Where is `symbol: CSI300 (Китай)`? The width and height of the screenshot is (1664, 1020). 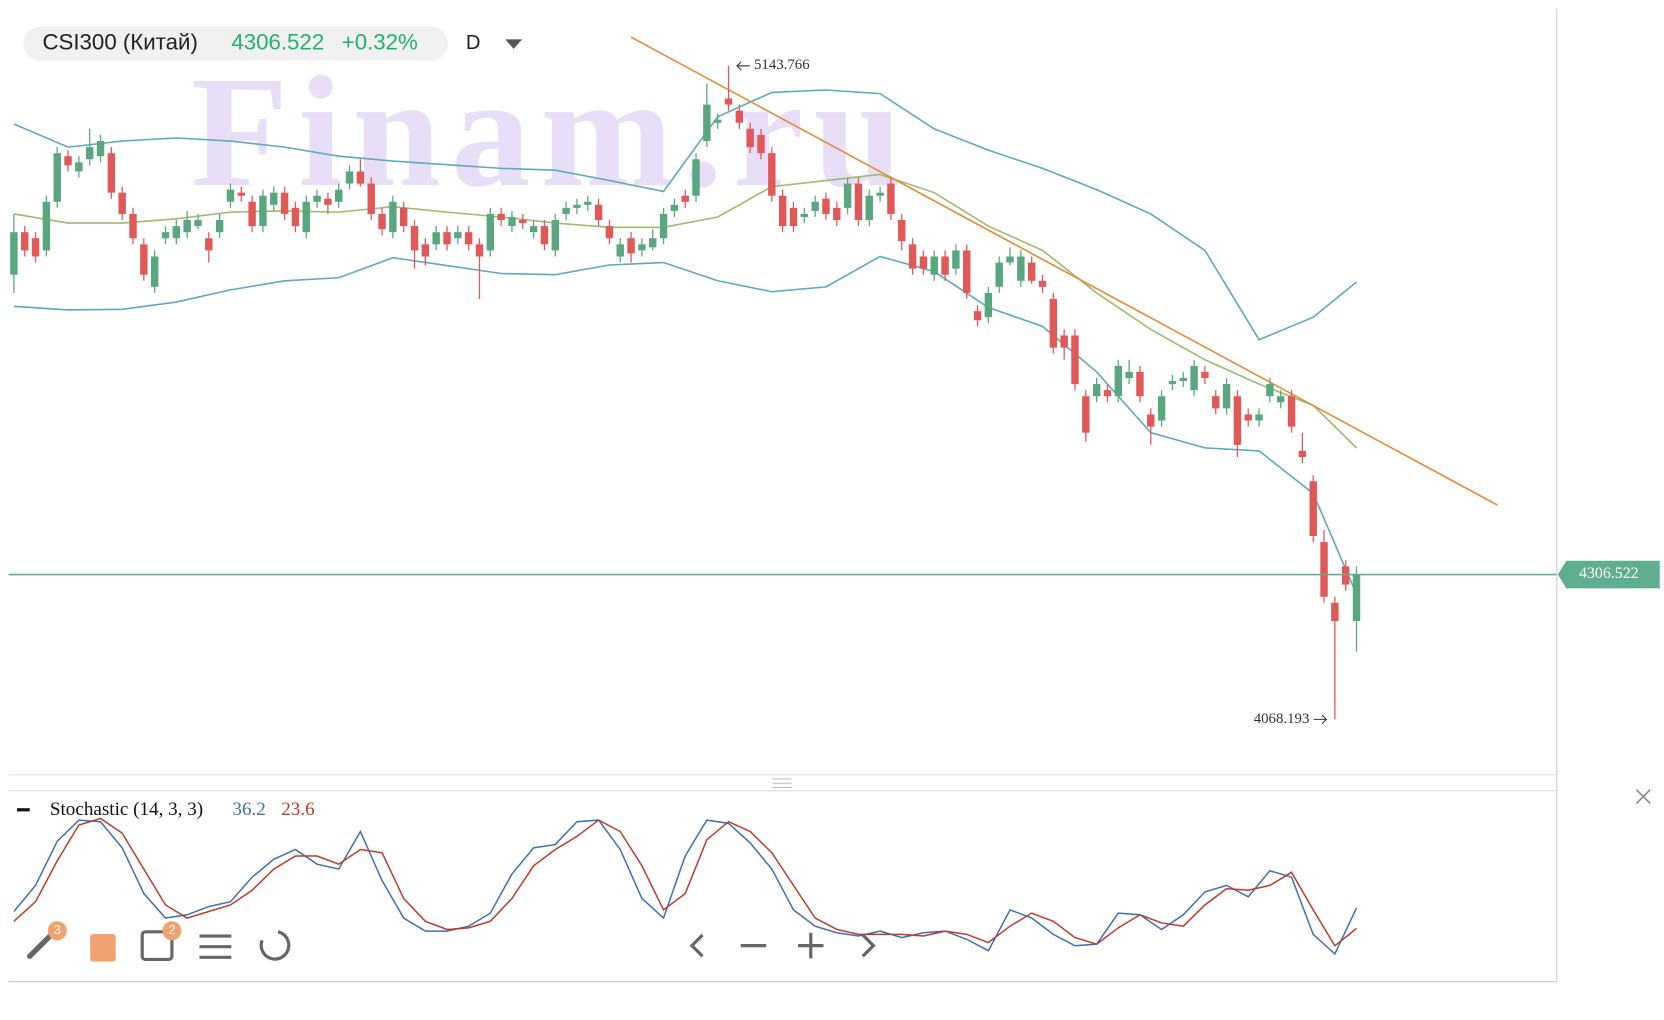 symbol: CSI300 (Китай) is located at coordinates (119, 41).